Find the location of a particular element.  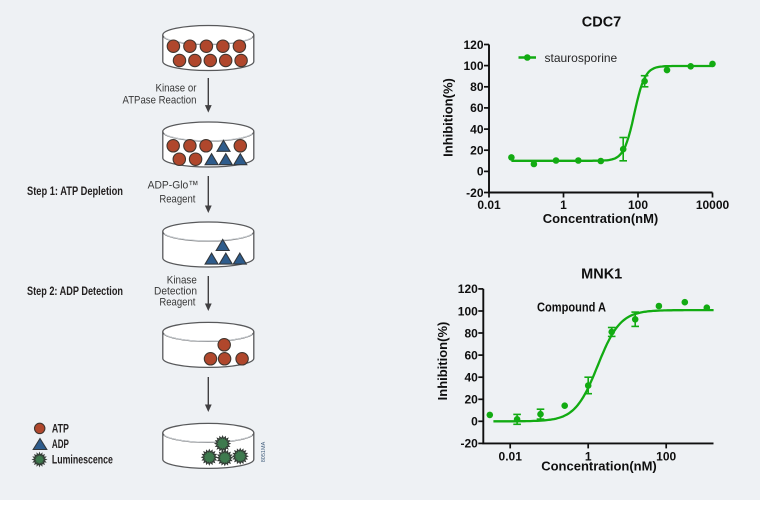

svg-text: Compound A is located at coordinates (571, 307).